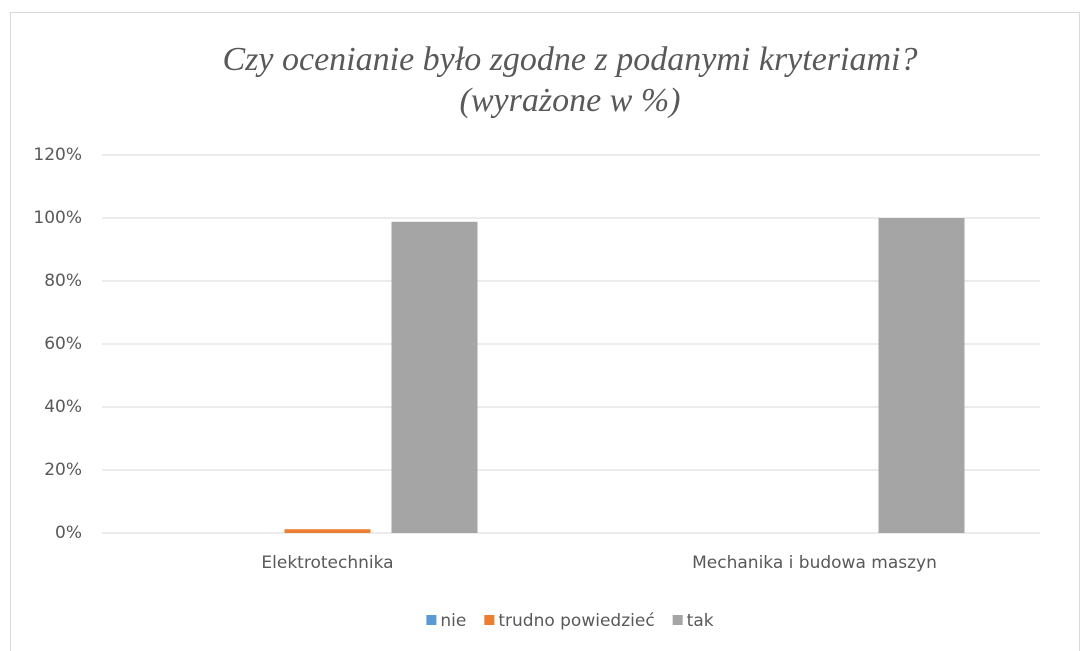 Image resolution: width=1090 pixels, height=651 pixels. I want to click on y-tick-label: 120%, so click(57, 155).